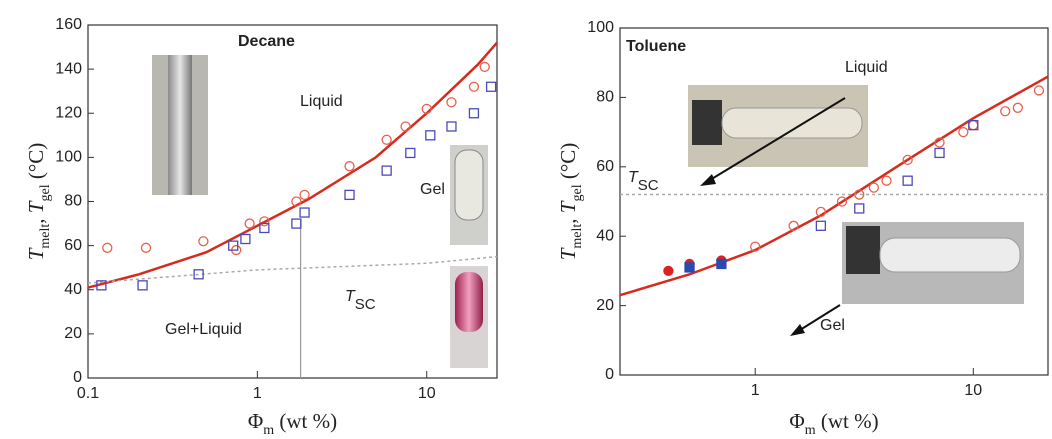 This screenshot has width=1052, height=439. Describe the element at coordinates (292, 269) in the screenshot. I see `transition-line` at that location.